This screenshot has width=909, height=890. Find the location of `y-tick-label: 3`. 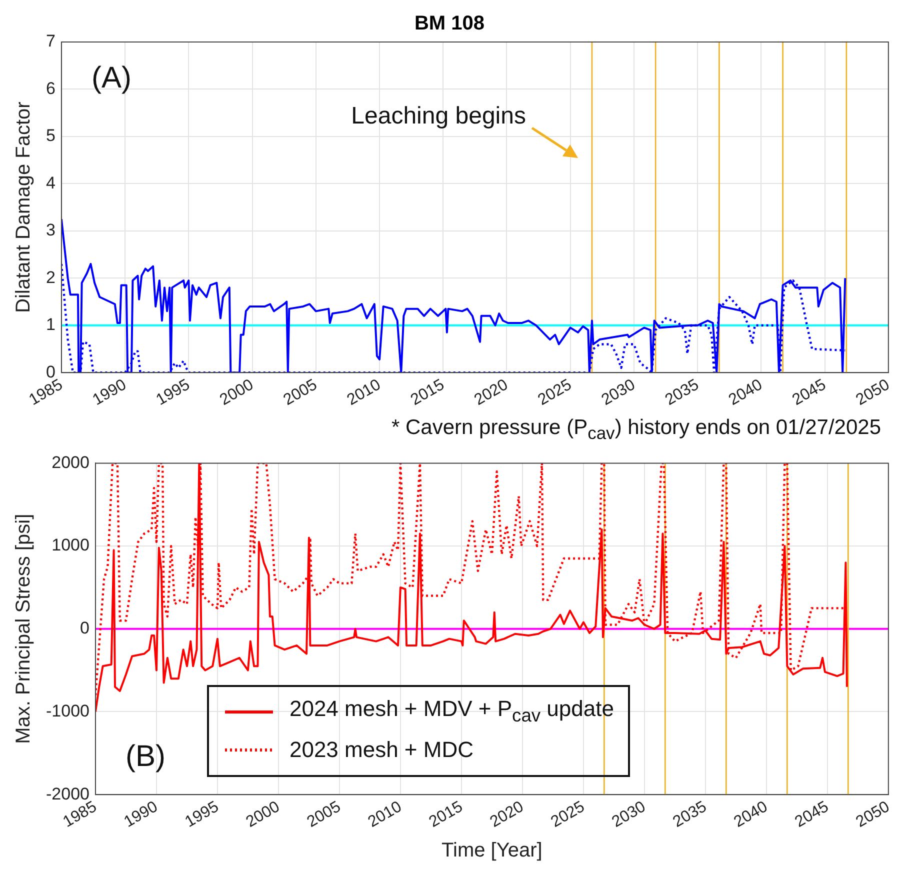

y-tick-label: 3 is located at coordinates (51, 230).